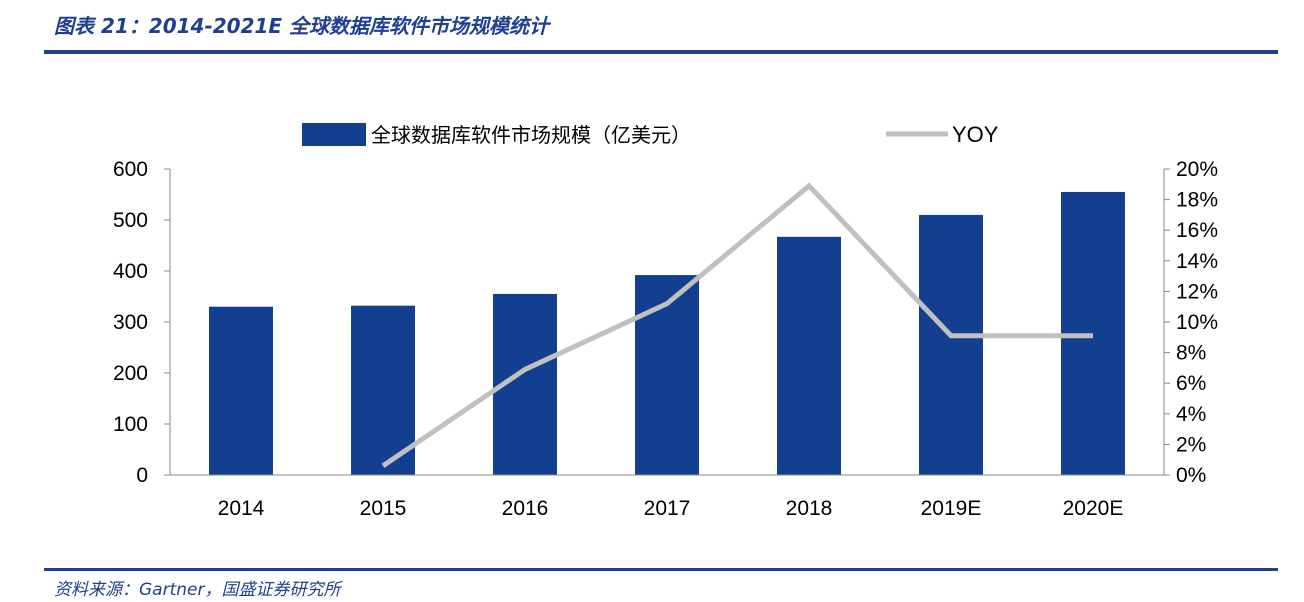 The width and height of the screenshot is (1304, 602). I want to click on right-tick-label: 18%, so click(1197, 200).